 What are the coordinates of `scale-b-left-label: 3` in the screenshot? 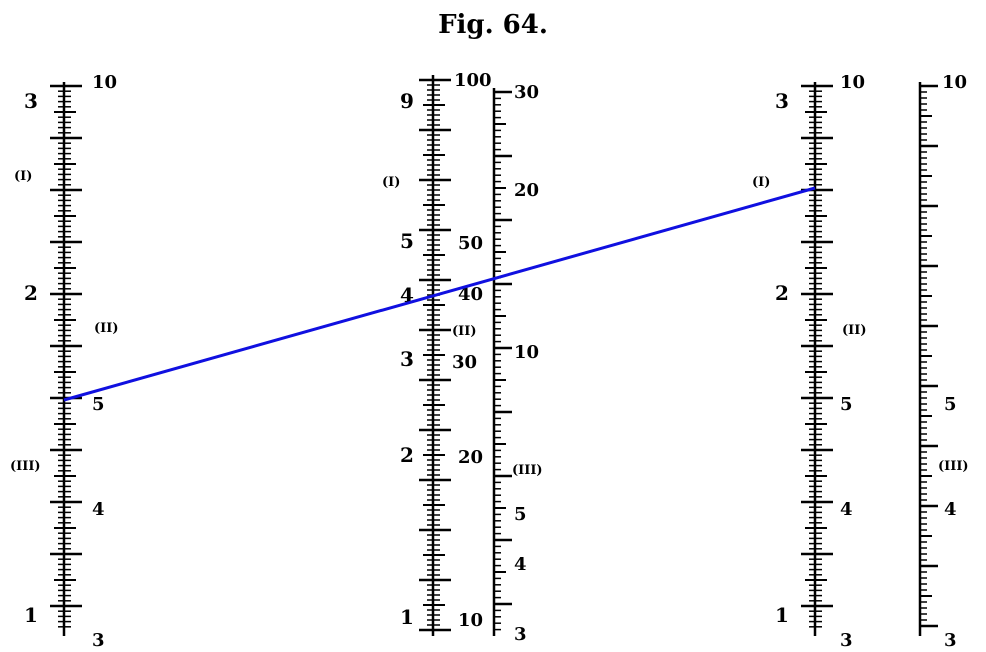 It's located at (407, 359).